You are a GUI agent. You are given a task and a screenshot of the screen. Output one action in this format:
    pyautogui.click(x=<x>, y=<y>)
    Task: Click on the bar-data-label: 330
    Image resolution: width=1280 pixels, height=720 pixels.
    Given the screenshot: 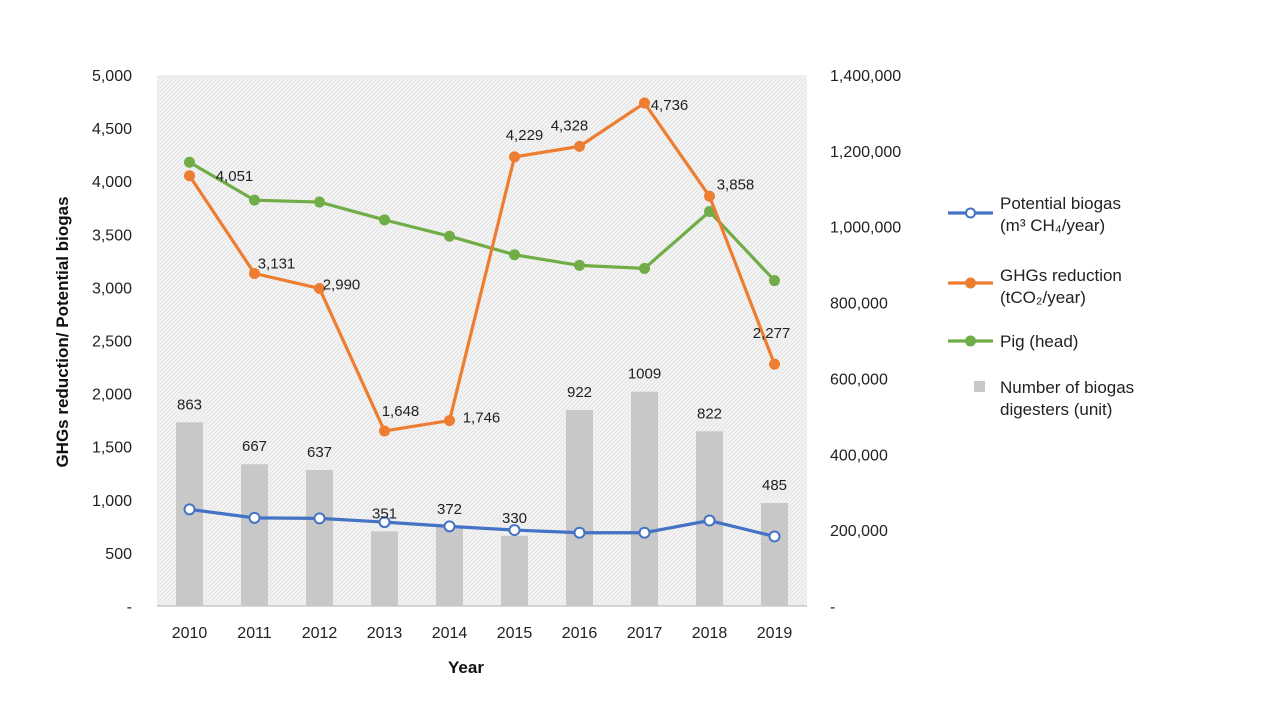 What is the action you would take?
    pyautogui.click(x=514, y=518)
    